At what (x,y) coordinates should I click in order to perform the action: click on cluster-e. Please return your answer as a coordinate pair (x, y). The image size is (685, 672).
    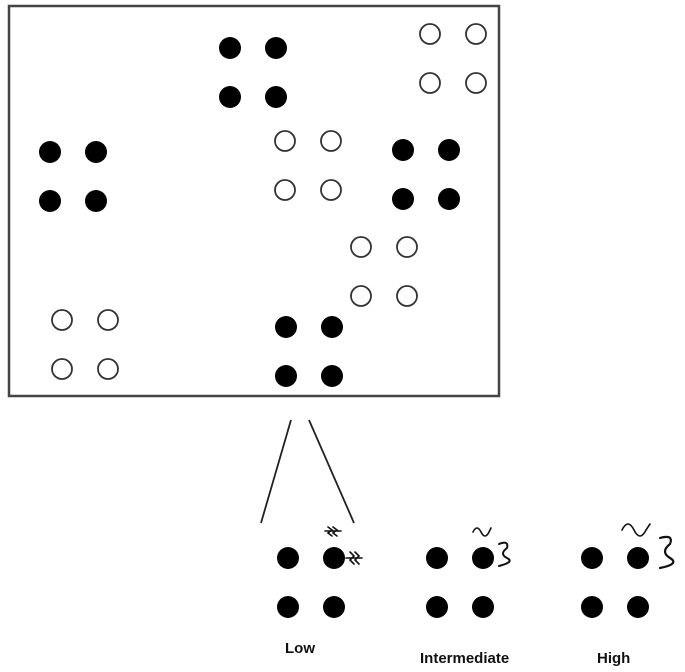
    Looking at the image, I should click on (426, 174).